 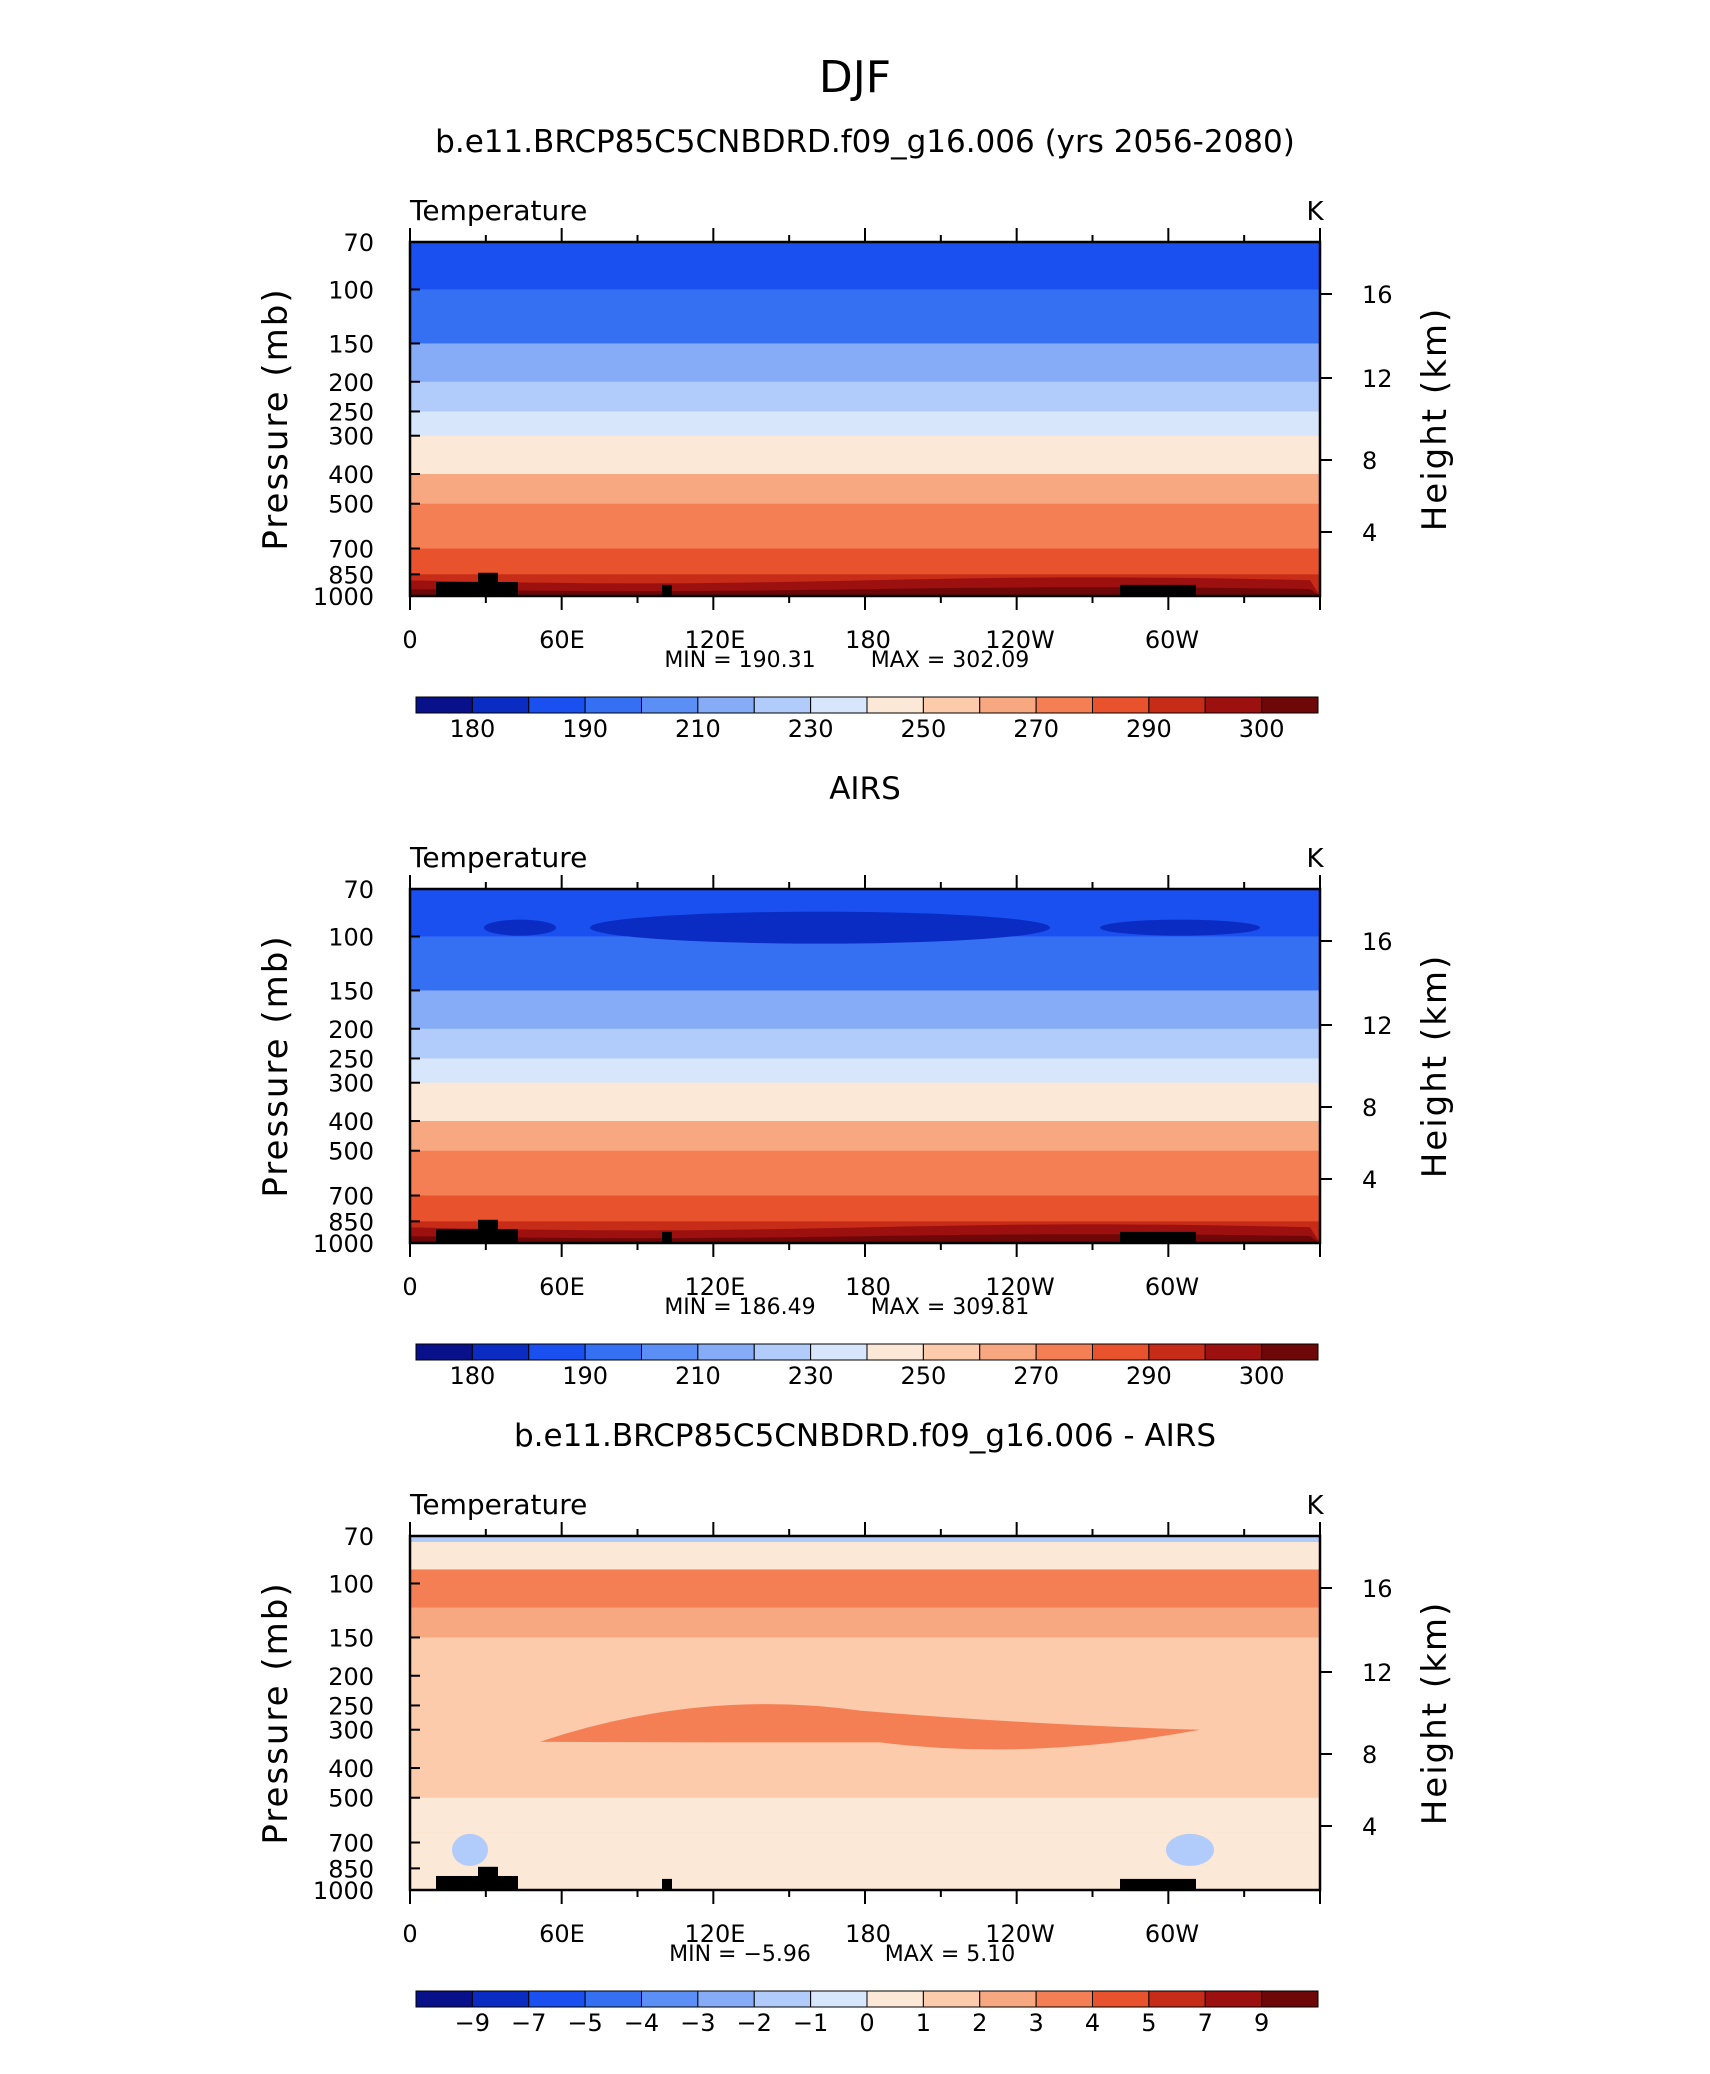 What do you see at coordinates (351, 412) in the screenshot?
I see `y-tick-label: 250` at bounding box center [351, 412].